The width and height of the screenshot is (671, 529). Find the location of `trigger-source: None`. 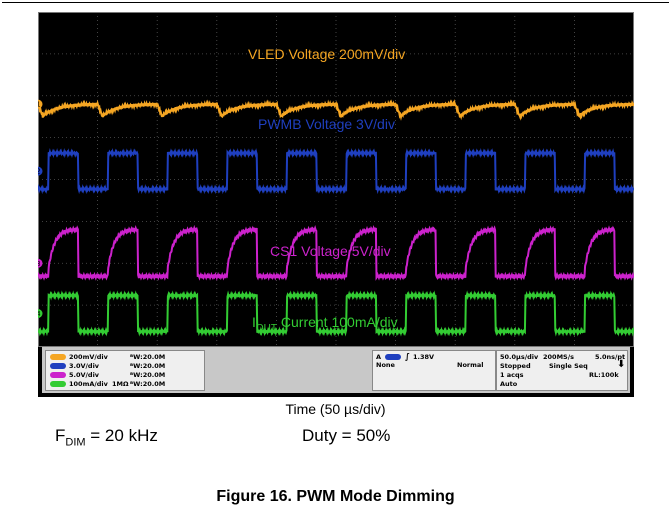

trigger-source: None is located at coordinates (385, 365).